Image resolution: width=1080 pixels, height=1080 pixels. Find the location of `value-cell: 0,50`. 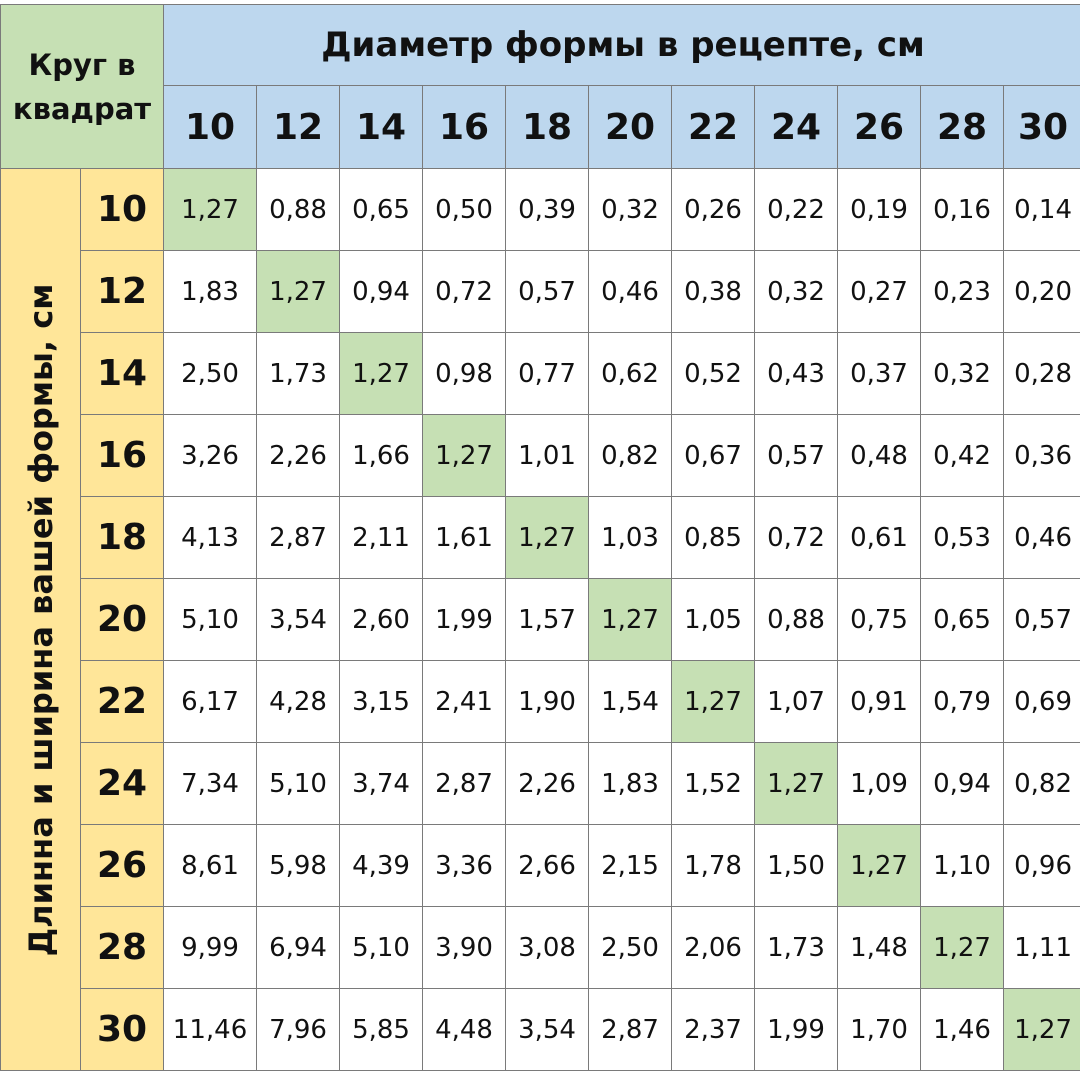

value-cell: 0,50 is located at coordinates (464, 209).